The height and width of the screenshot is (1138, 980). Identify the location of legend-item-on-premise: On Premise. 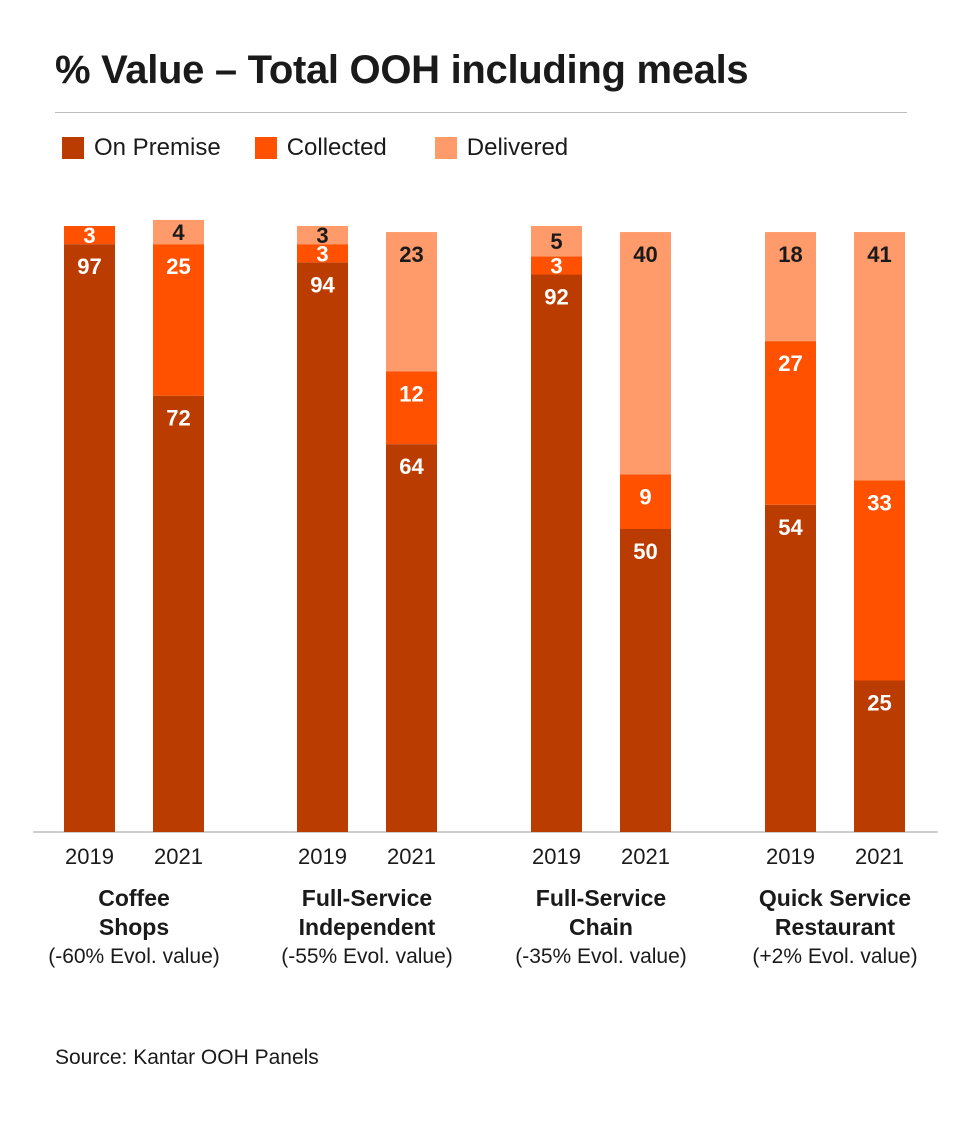
(141, 148).